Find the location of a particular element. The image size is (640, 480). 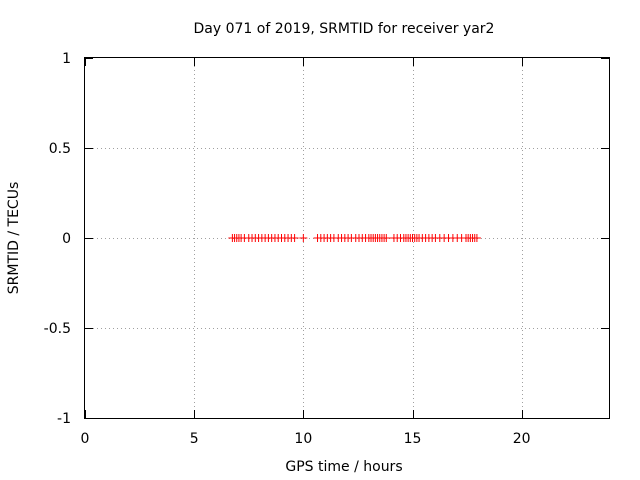

x-tick-label: 10 is located at coordinates (303, 439).